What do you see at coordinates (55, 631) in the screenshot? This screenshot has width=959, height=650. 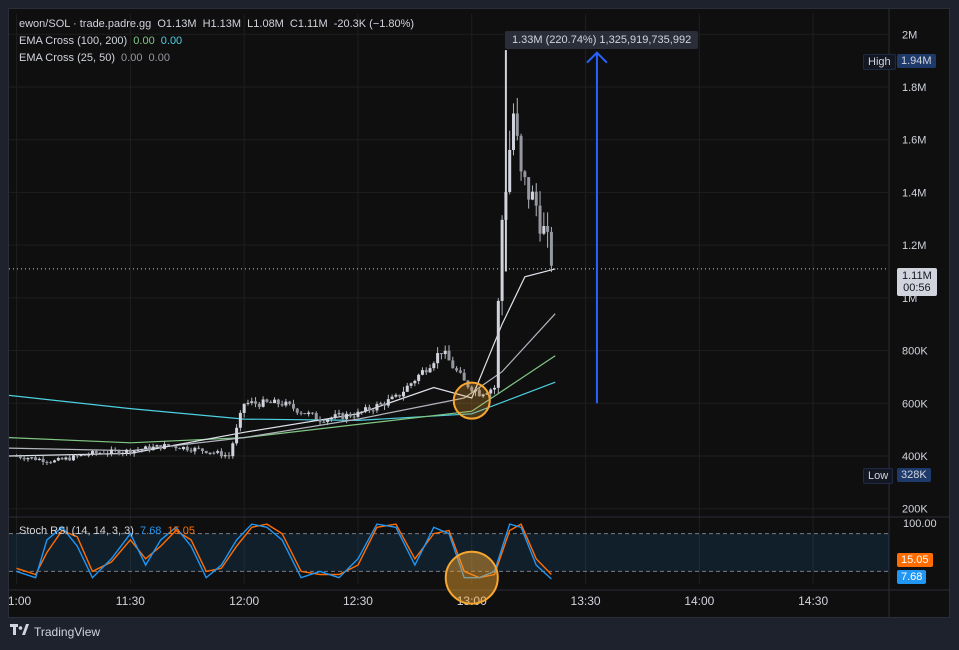 I see `footer-branding: TradingView` at bounding box center [55, 631].